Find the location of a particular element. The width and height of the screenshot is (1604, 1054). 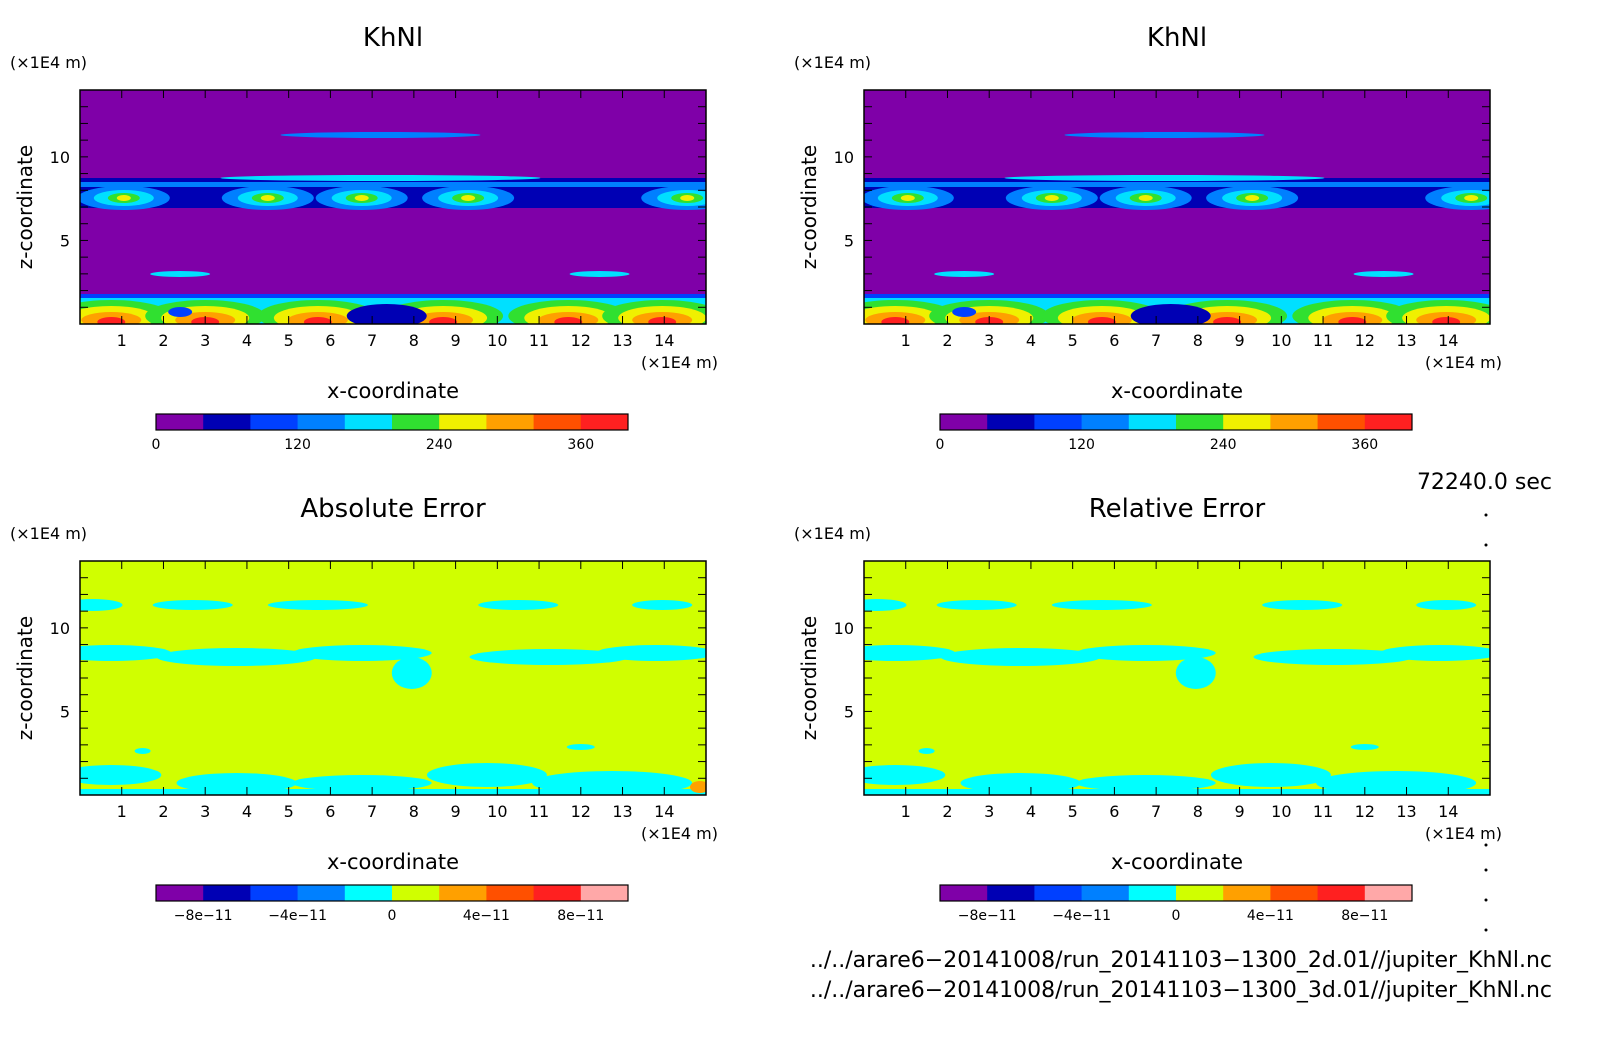

chart-title: KhNl is located at coordinates (393, 38).